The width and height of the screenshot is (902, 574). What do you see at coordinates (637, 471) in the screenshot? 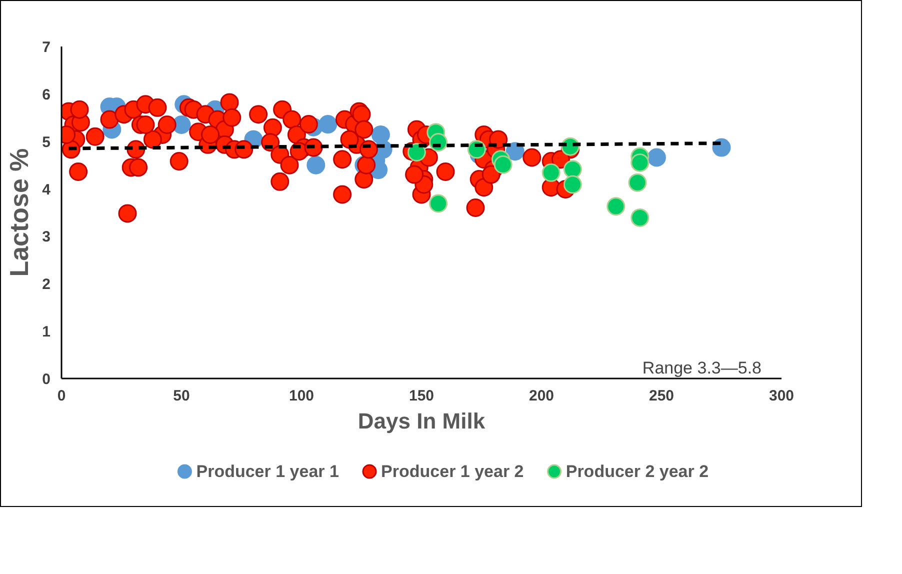
I see `legend-label: Producer 2 year 2` at bounding box center [637, 471].